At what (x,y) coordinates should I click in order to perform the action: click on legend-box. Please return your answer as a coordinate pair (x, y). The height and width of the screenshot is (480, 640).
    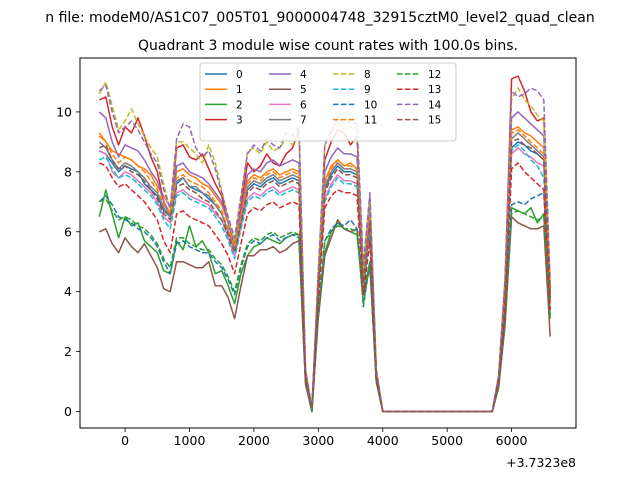
    Looking at the image, I should click on (328, 102).